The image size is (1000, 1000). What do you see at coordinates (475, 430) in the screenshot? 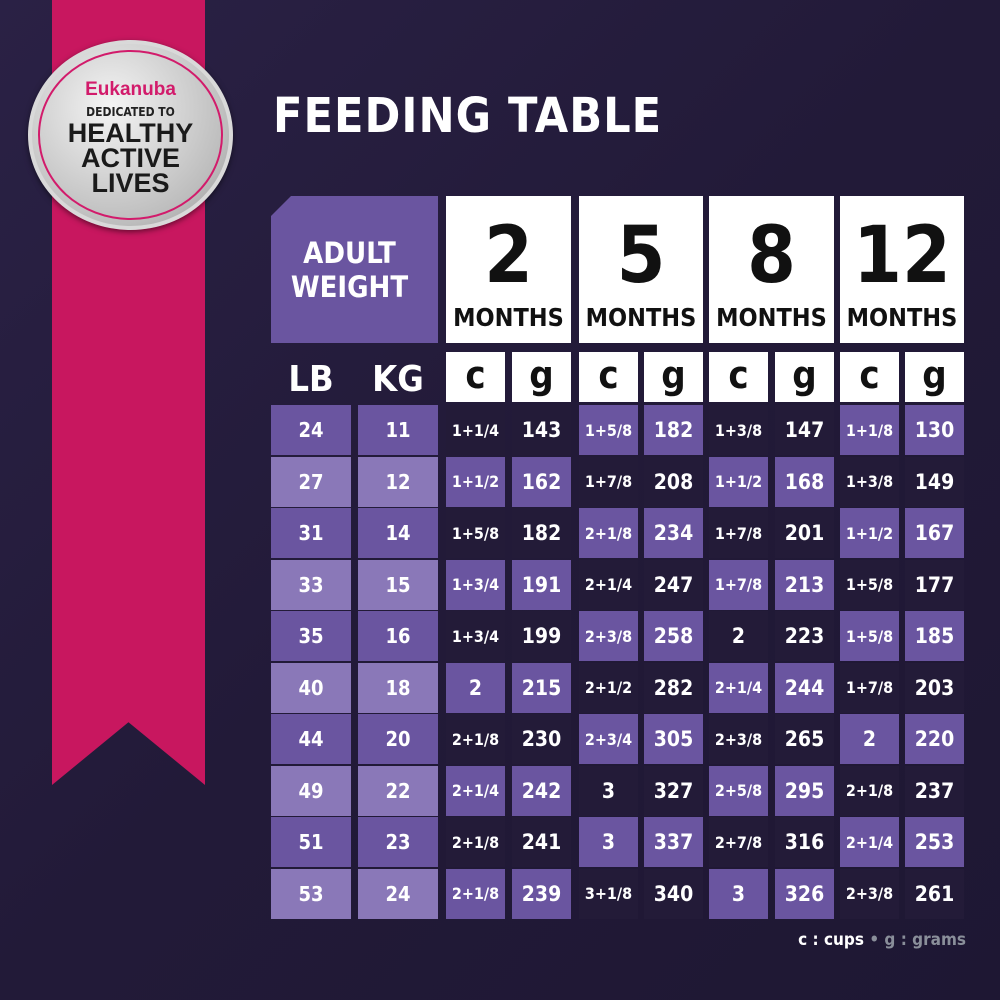
I see `cups-cell: 1+1/4` at bounding box center [475, 430].